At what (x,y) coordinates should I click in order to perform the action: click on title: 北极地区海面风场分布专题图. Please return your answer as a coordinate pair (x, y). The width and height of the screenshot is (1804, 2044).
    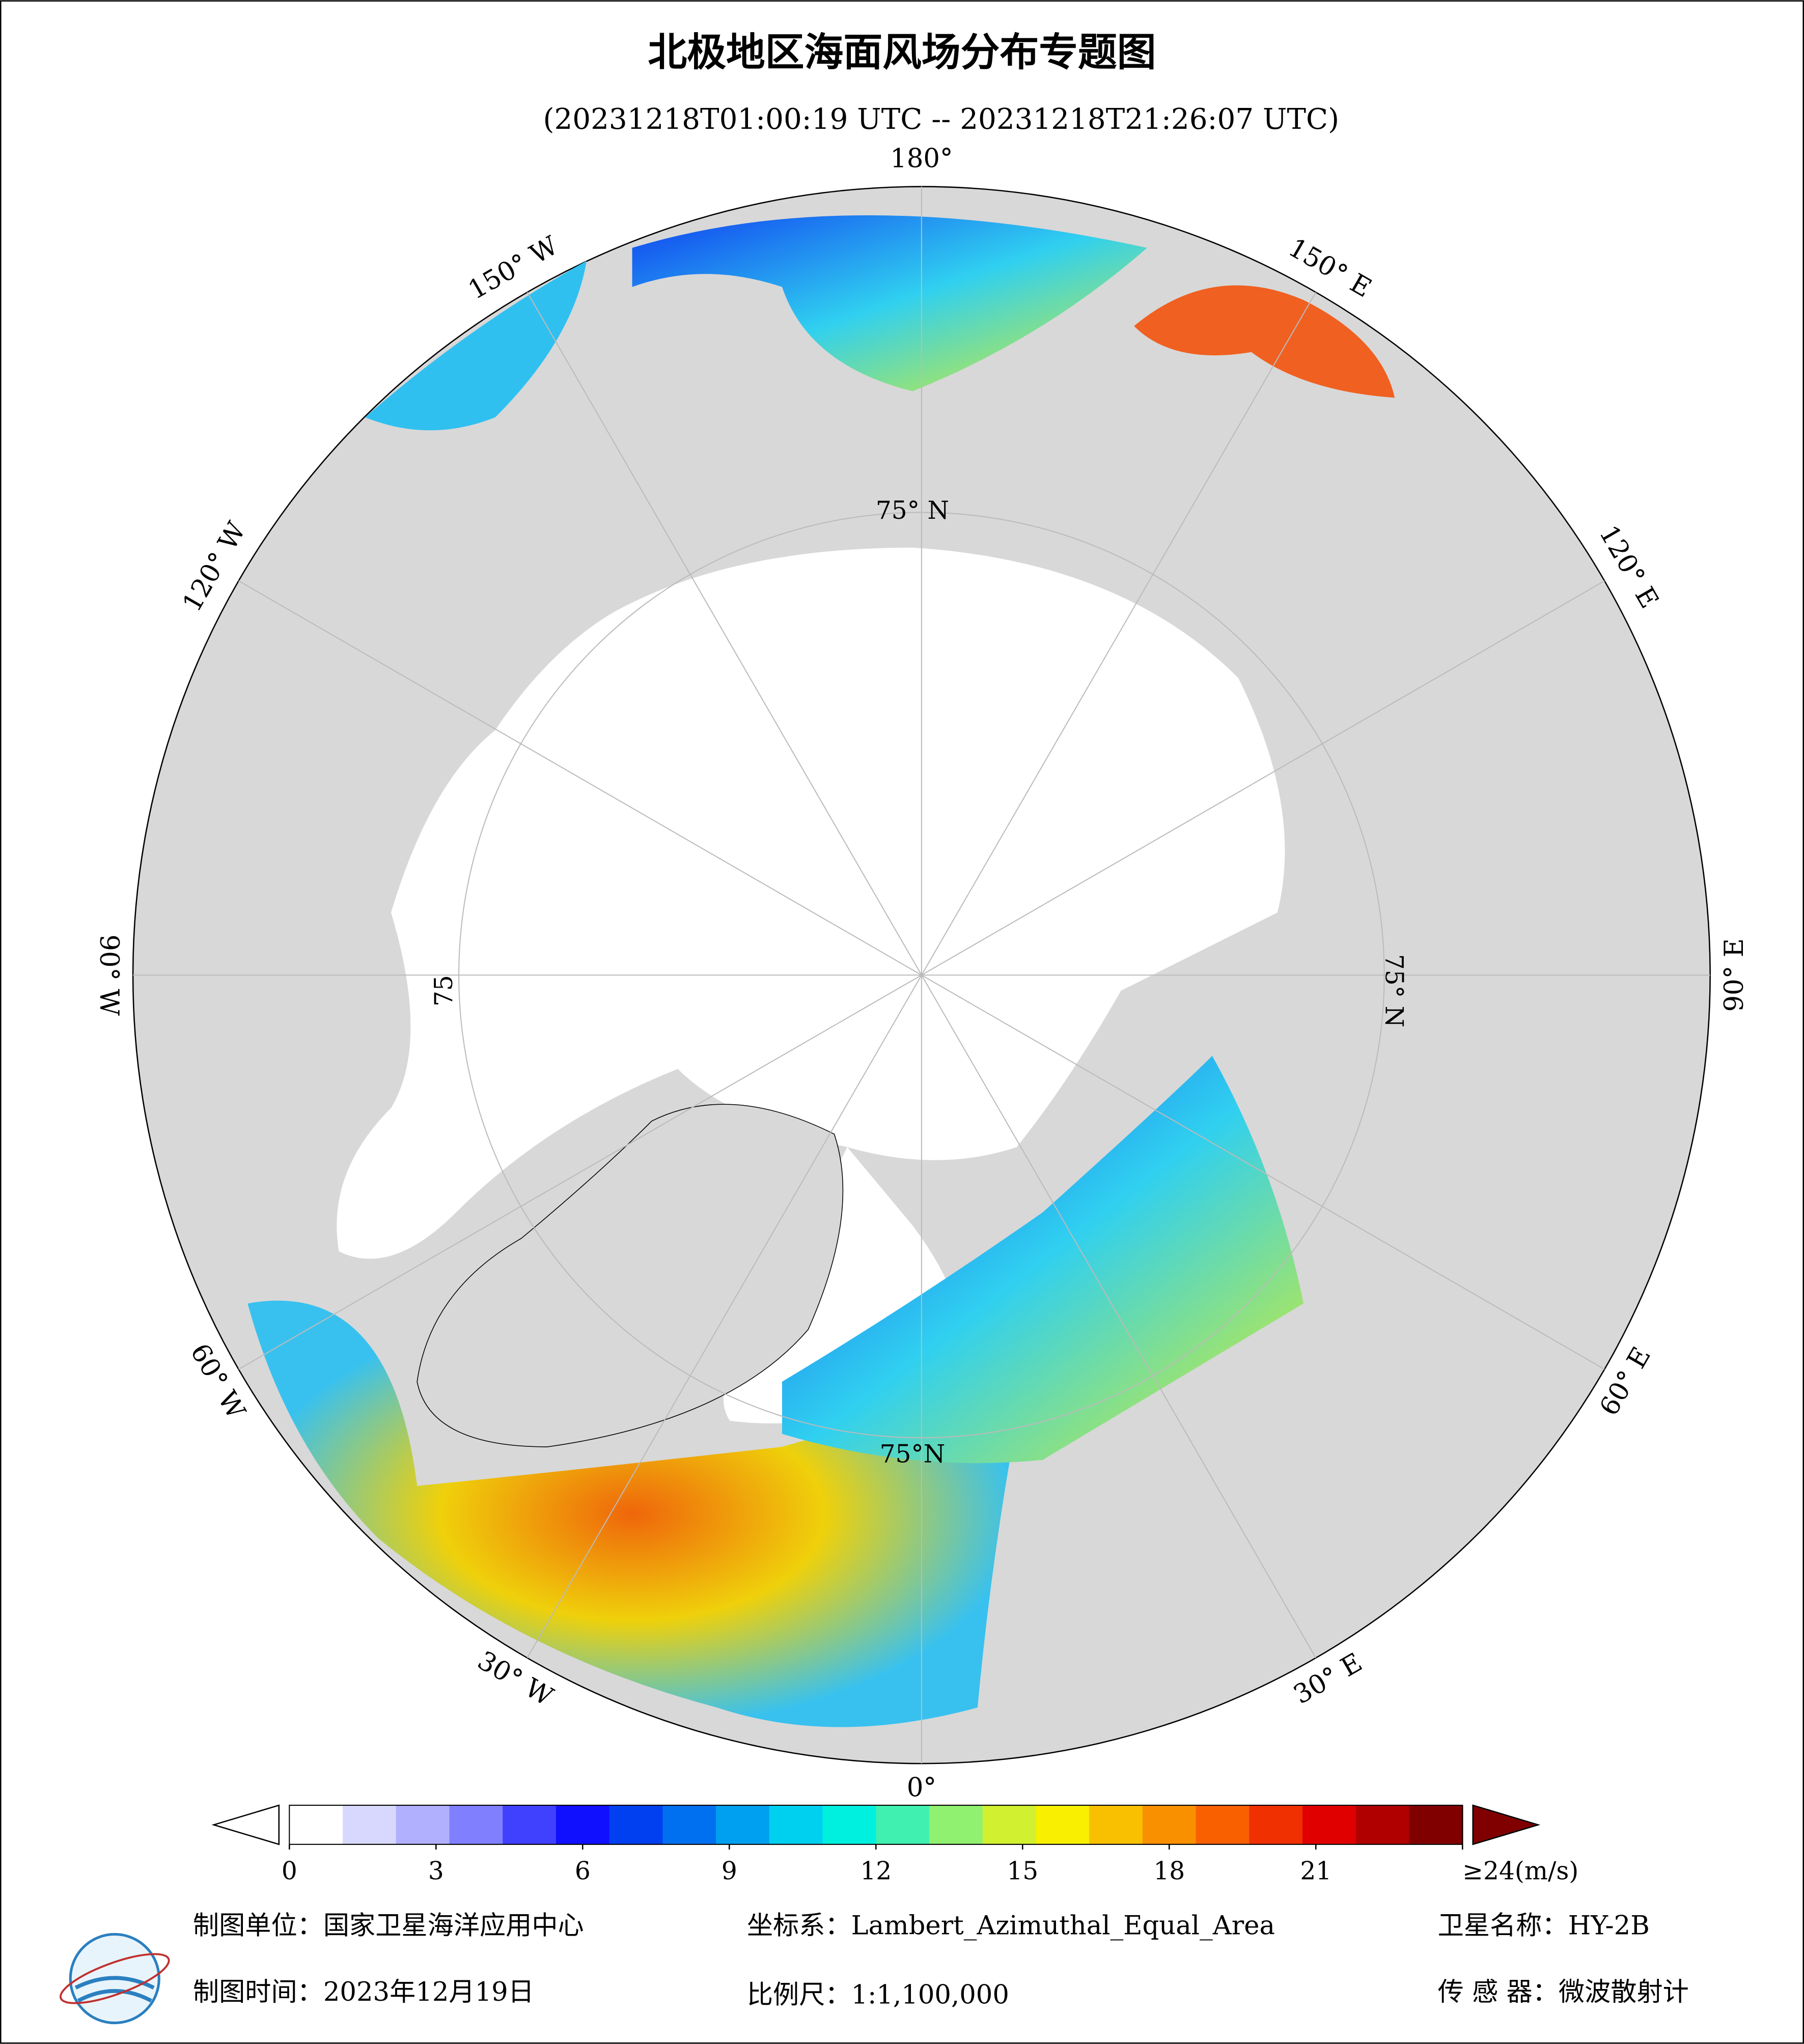
    Looking at the image, I should click on (902, 52).